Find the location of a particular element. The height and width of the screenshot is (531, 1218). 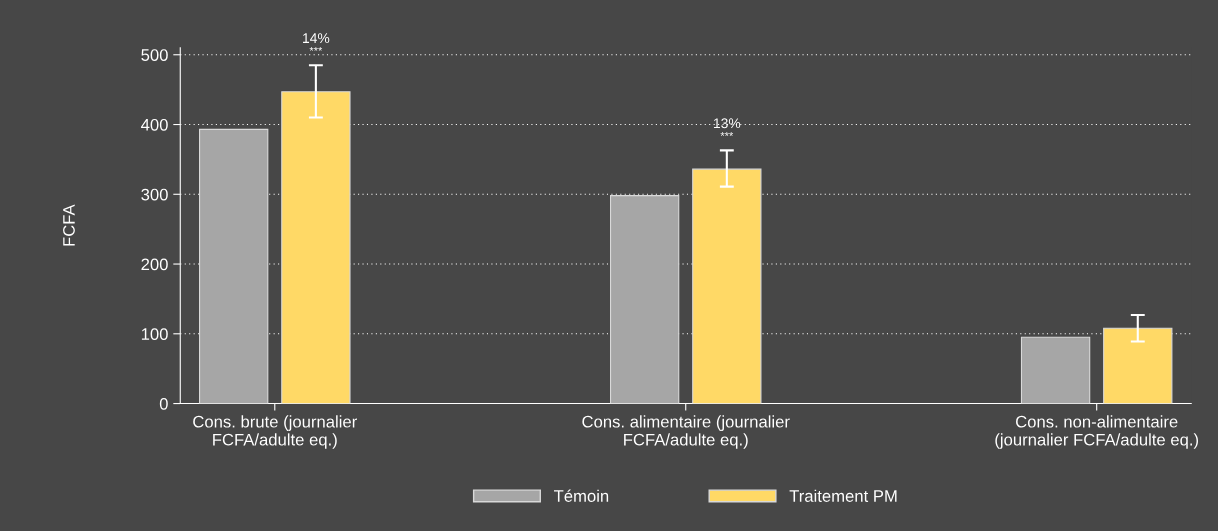

y-axis-title: FCFA is located at coordinates (69, 225).